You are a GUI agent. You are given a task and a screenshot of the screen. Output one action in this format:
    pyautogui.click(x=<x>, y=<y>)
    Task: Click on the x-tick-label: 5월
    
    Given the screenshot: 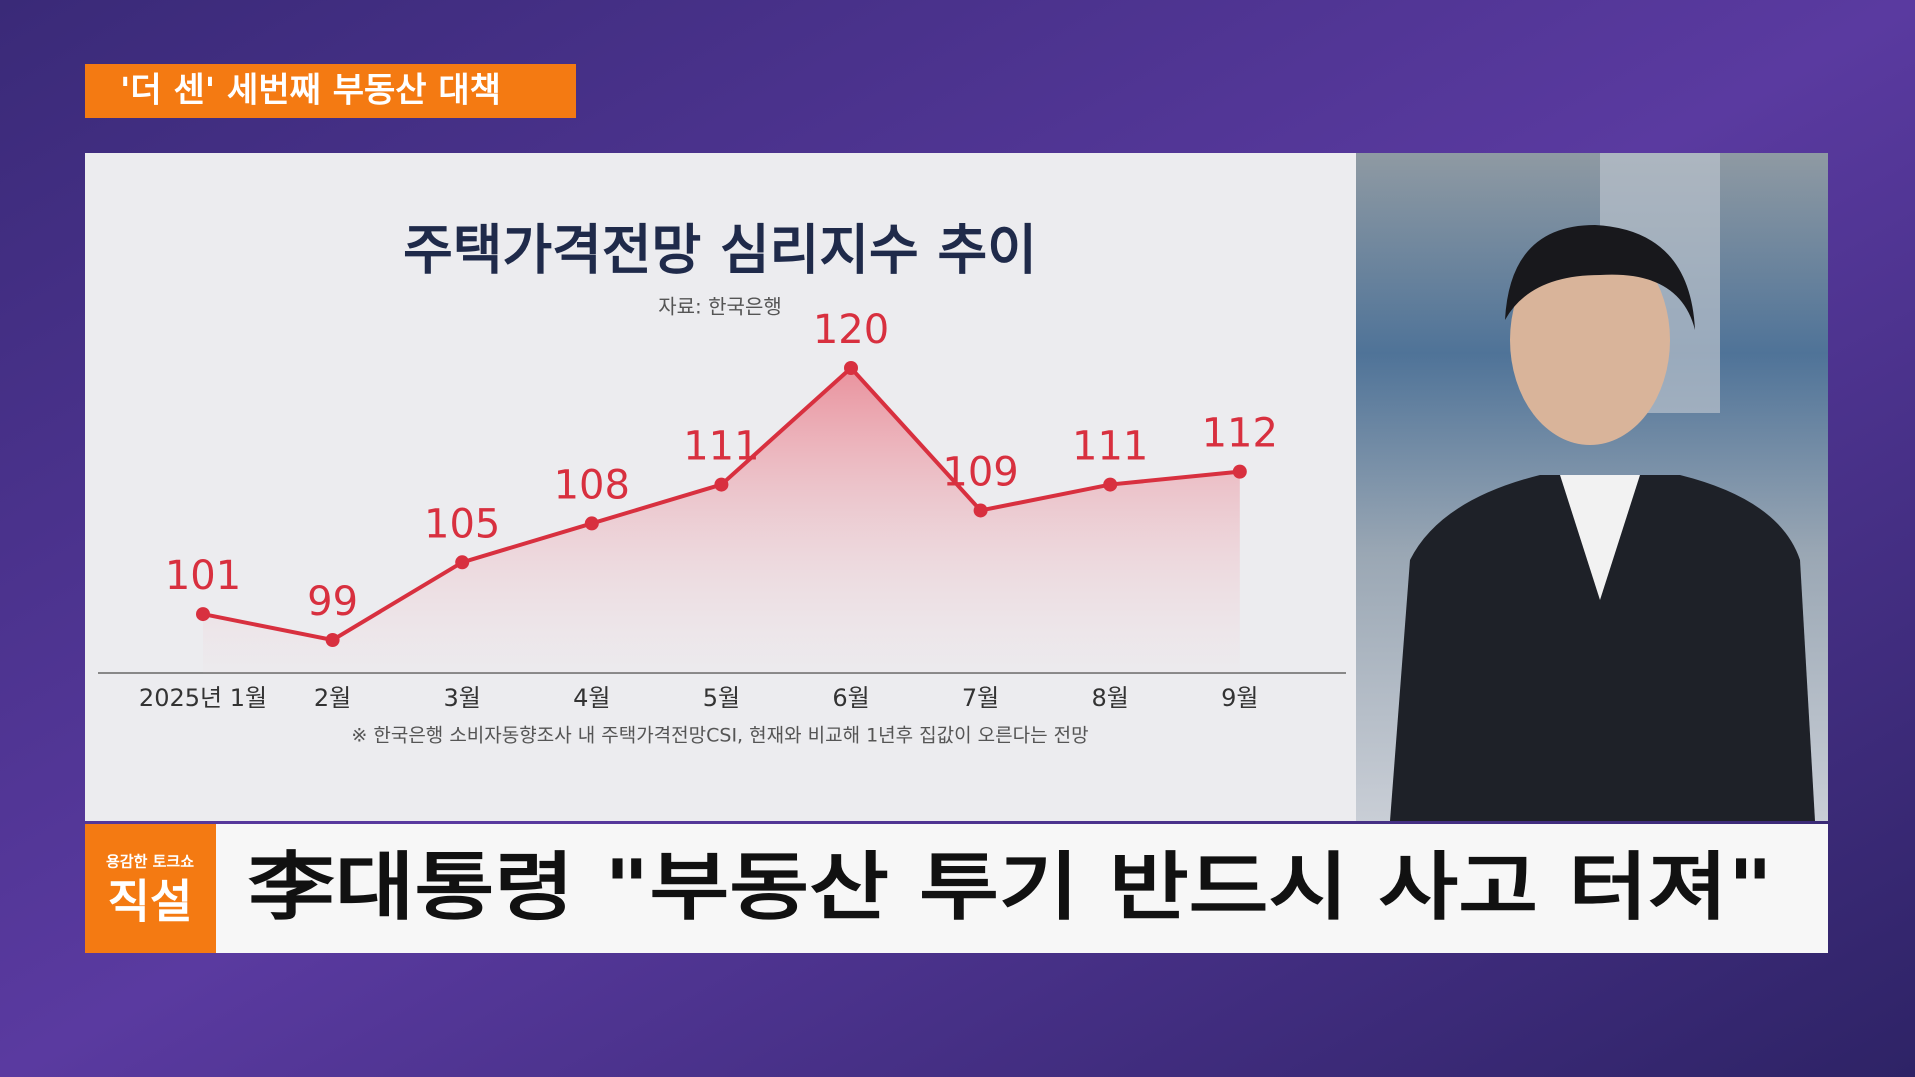 What is the action you would take?
    pyautogui.click(x=721, y=698)
    